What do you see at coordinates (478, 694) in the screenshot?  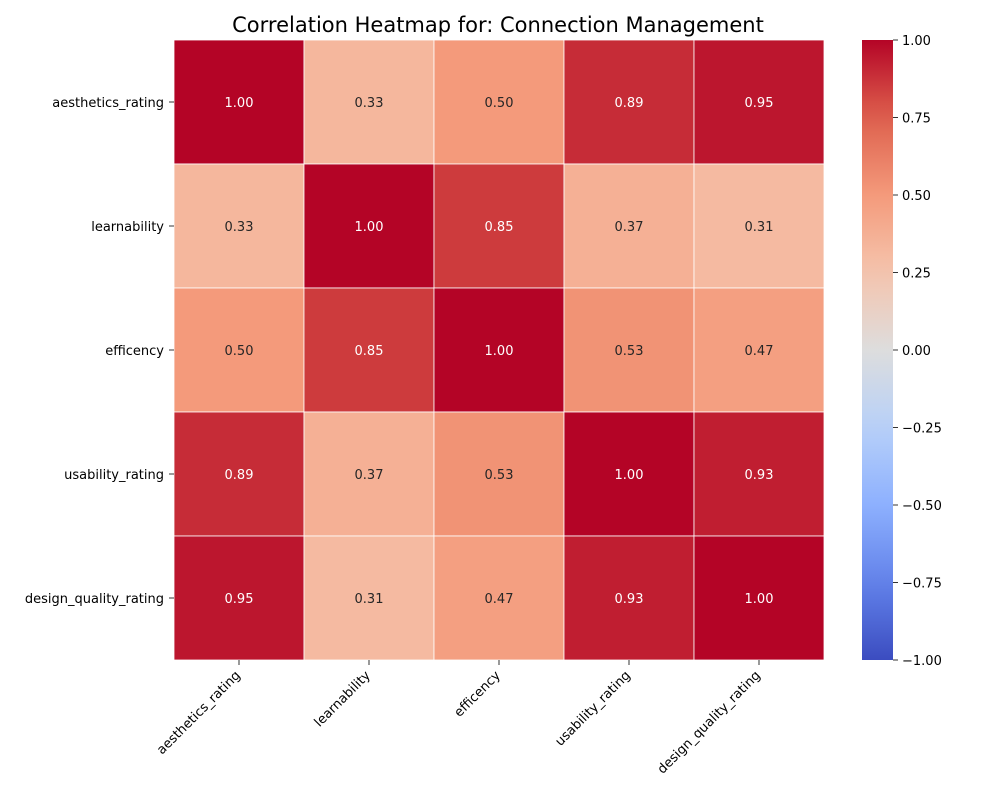 I see `x-tick-label: efficency` at bounding box center [478, 694].